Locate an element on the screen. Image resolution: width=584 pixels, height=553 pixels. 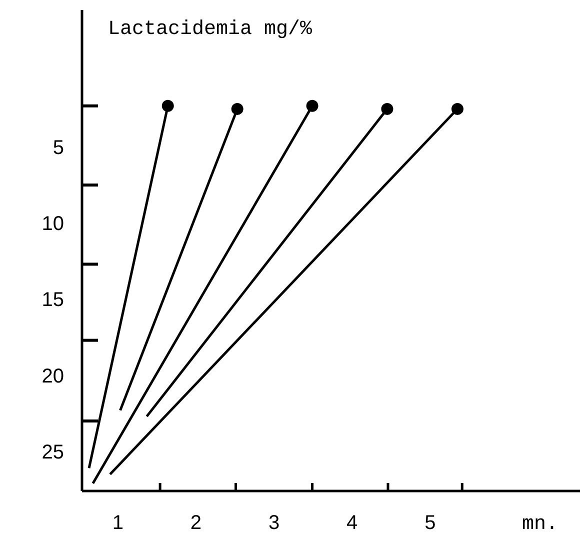
x-tick-label: 3 is located at coordinates (274, 523).